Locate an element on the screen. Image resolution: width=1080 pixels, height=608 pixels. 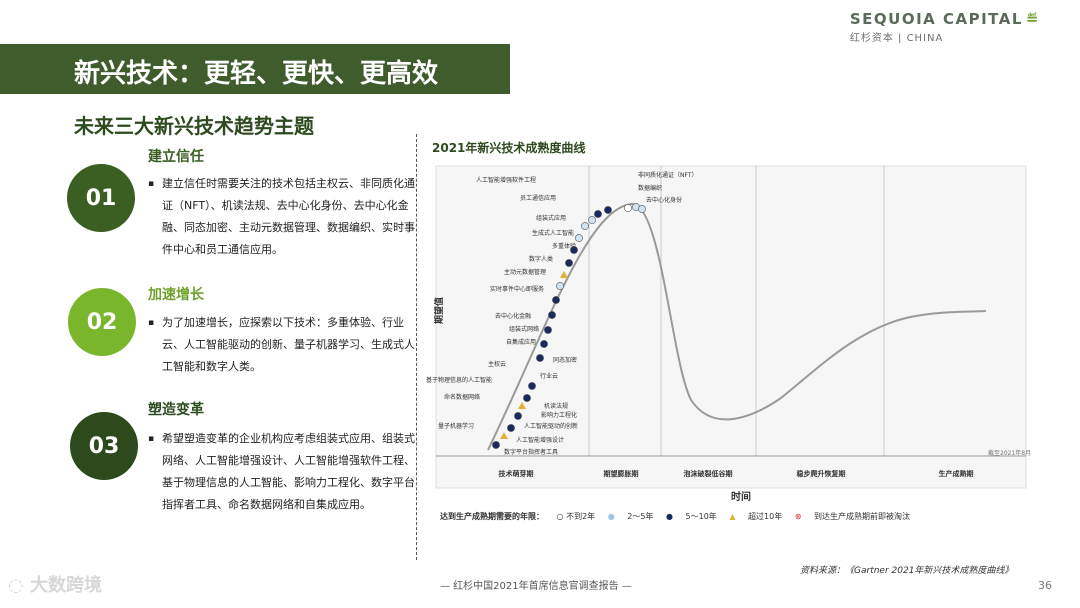
point-label-right: 非同质化通证（NFT） is located at coordinates (668, 175).